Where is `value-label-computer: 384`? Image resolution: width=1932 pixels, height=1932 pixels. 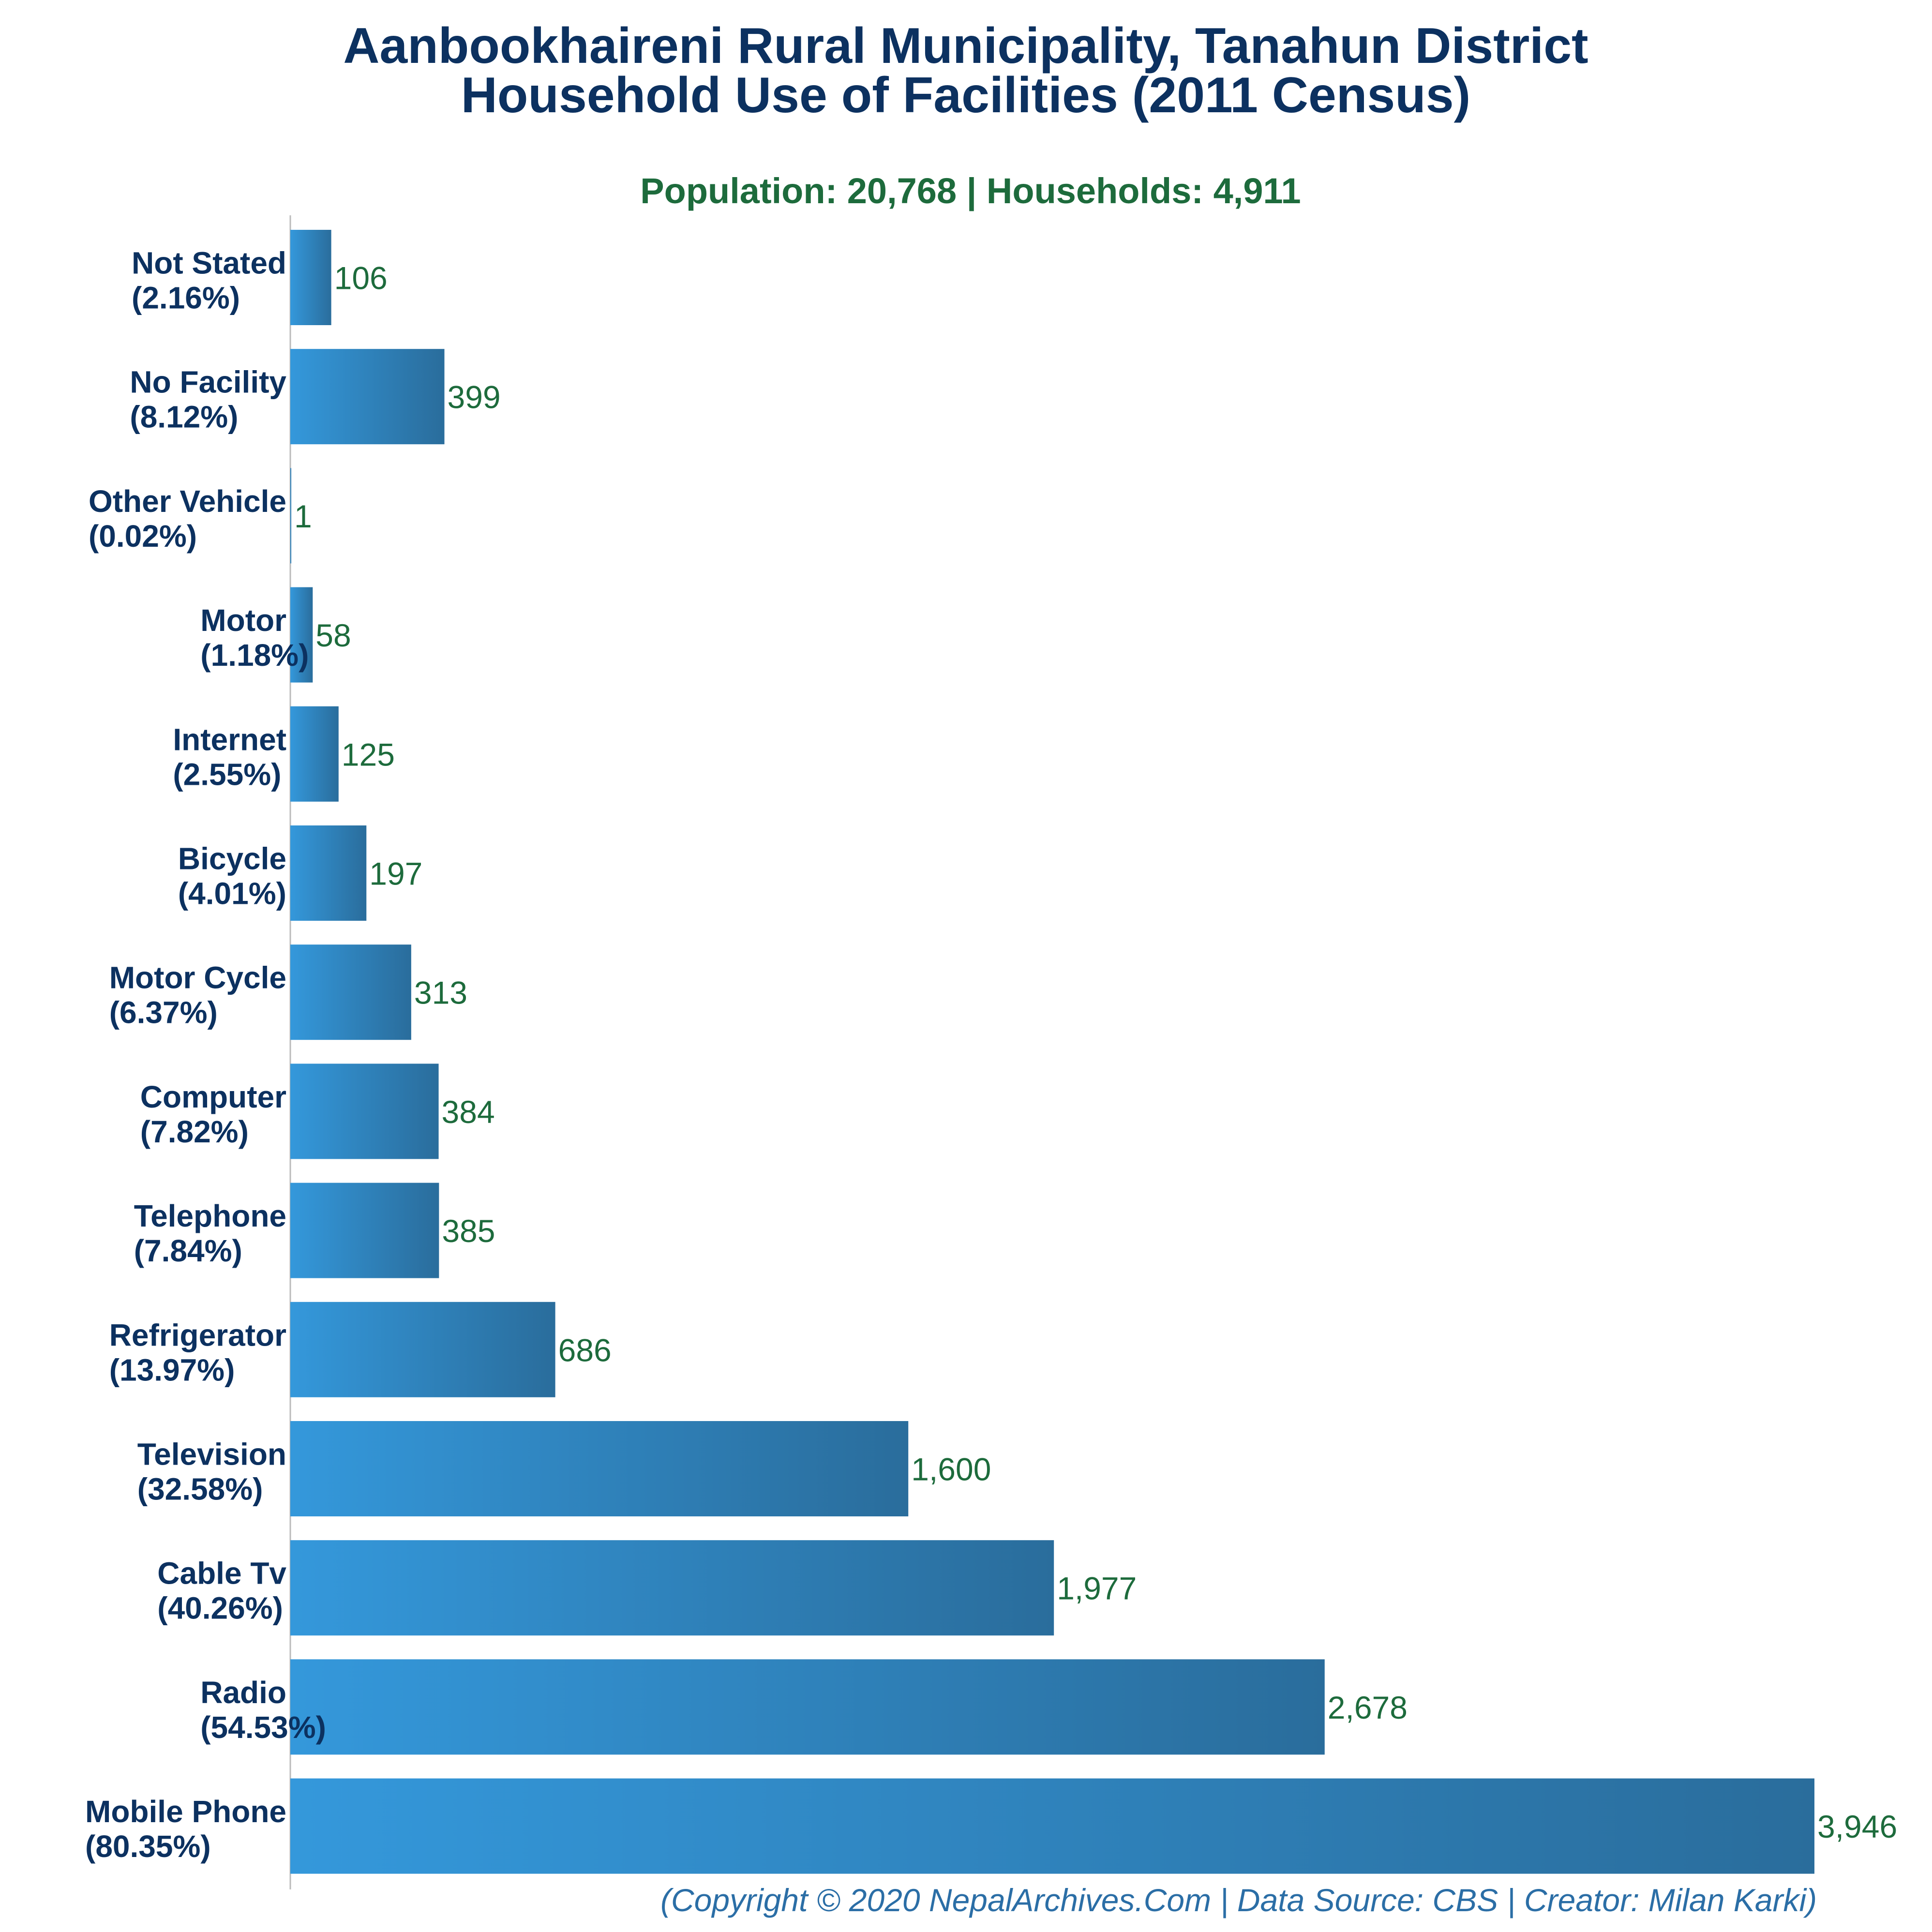
value-label-computer: 384 is located at coordinates (468, 1112).